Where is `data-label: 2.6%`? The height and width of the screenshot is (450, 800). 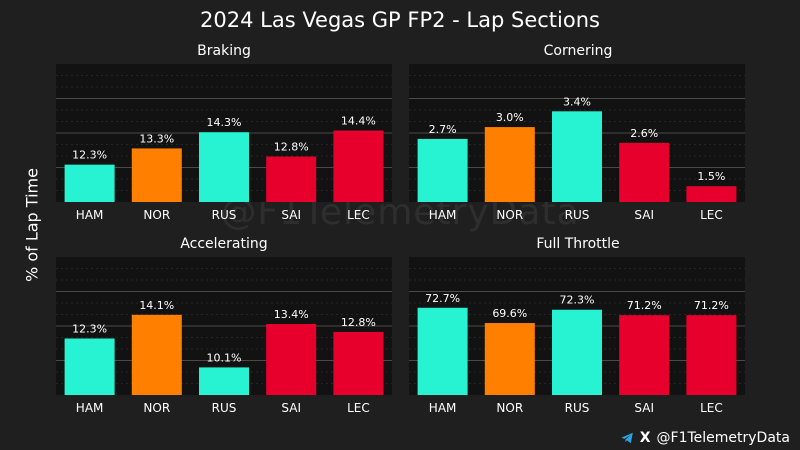 data-label: 2.6% is located at coordinates (644, 133).